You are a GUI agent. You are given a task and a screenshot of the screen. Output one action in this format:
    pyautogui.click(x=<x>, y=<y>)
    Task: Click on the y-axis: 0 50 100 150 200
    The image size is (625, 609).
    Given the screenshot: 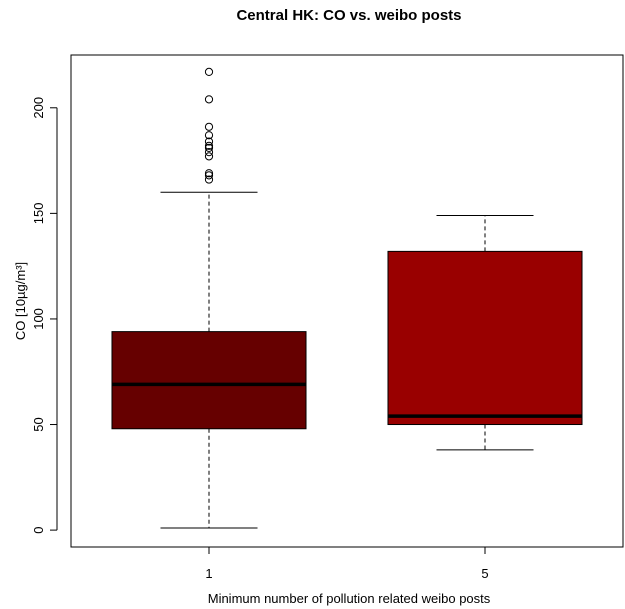 What is the action you would take?
    pyautogui.click(x=44, y=315)
    